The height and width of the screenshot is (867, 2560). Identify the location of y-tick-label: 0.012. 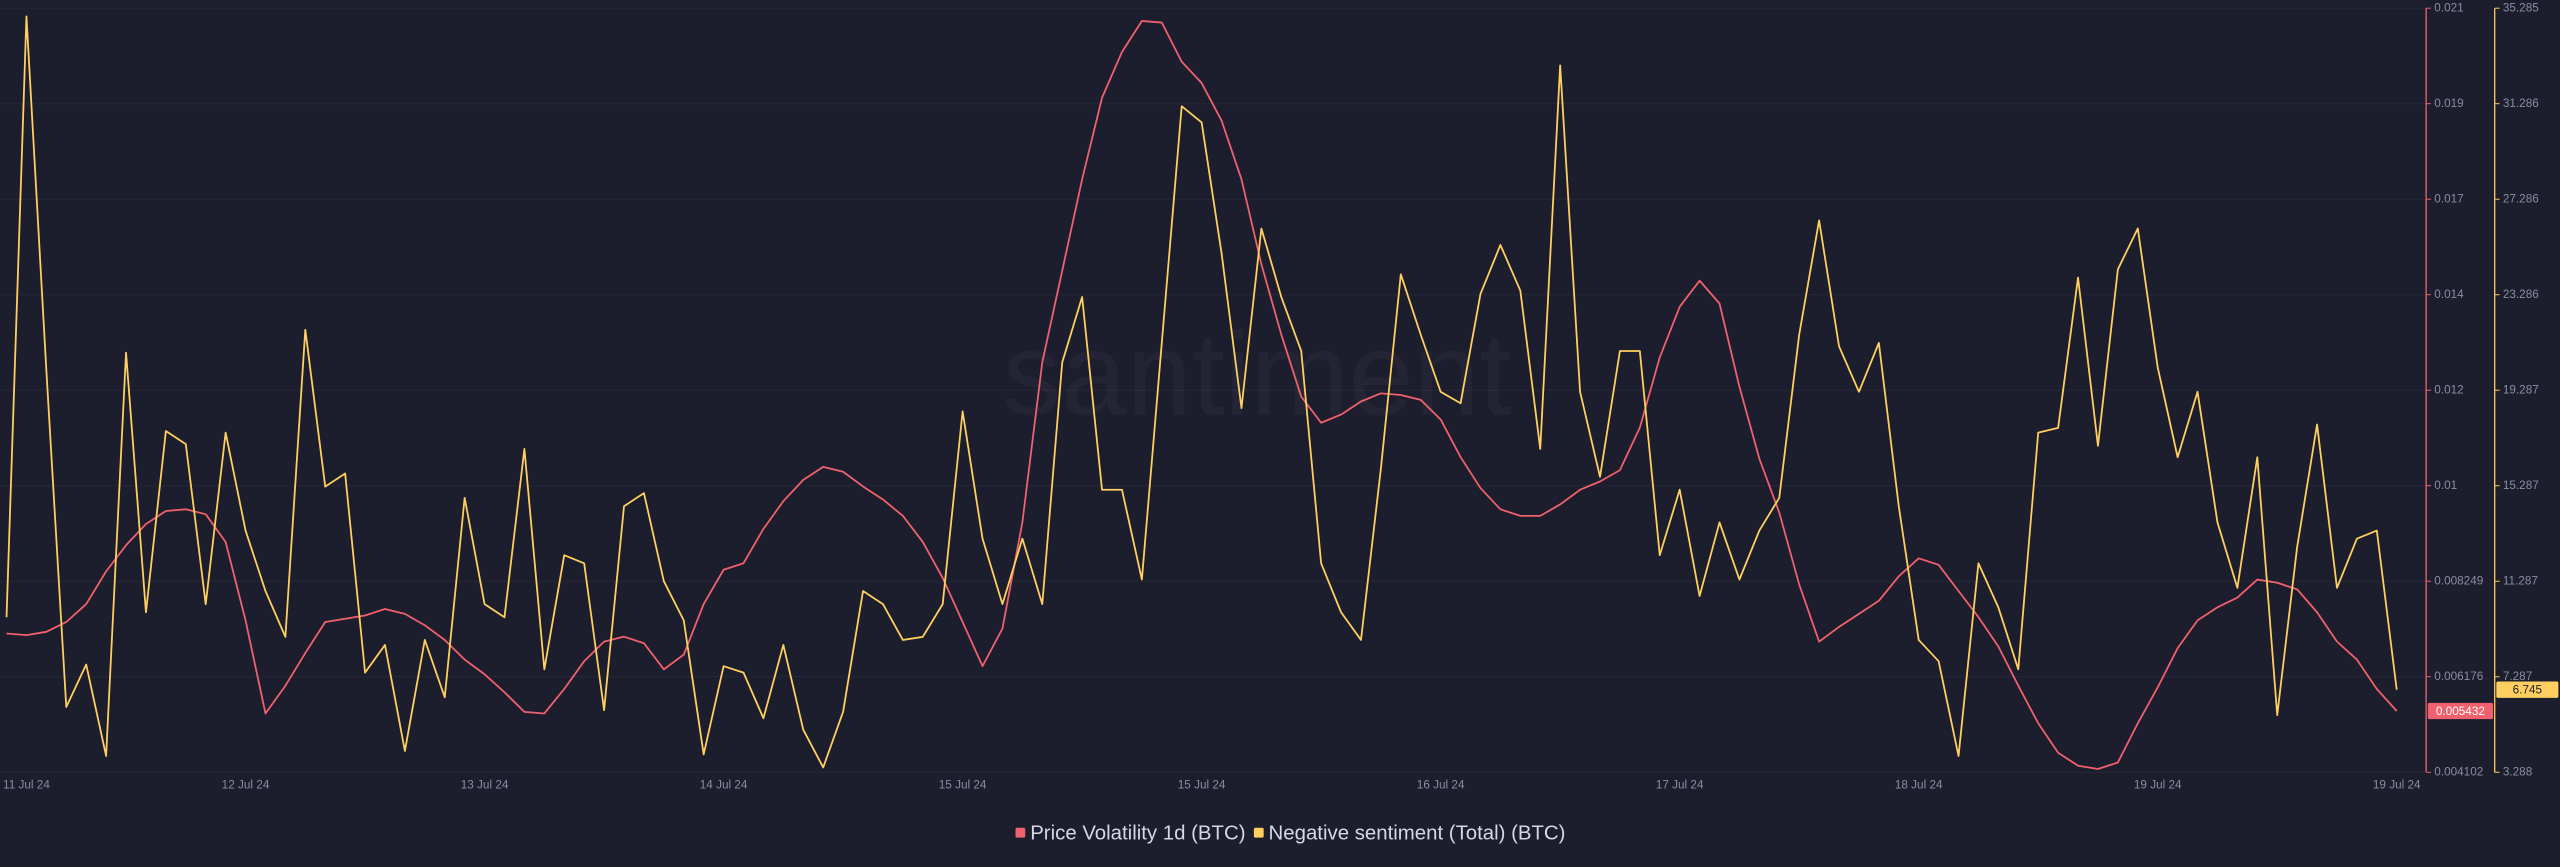
(2448, 389).